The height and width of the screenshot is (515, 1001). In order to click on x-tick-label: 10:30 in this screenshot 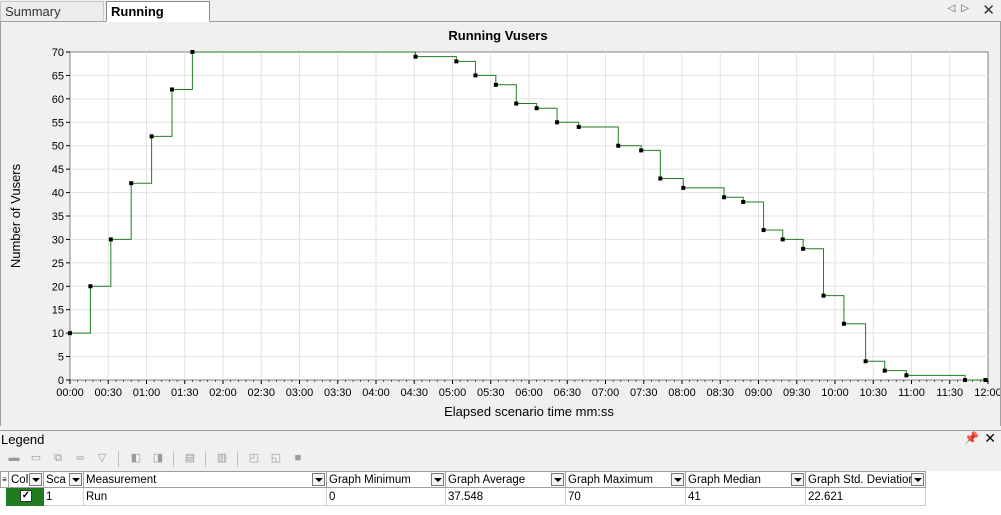, I will do `click(873, 393)`.